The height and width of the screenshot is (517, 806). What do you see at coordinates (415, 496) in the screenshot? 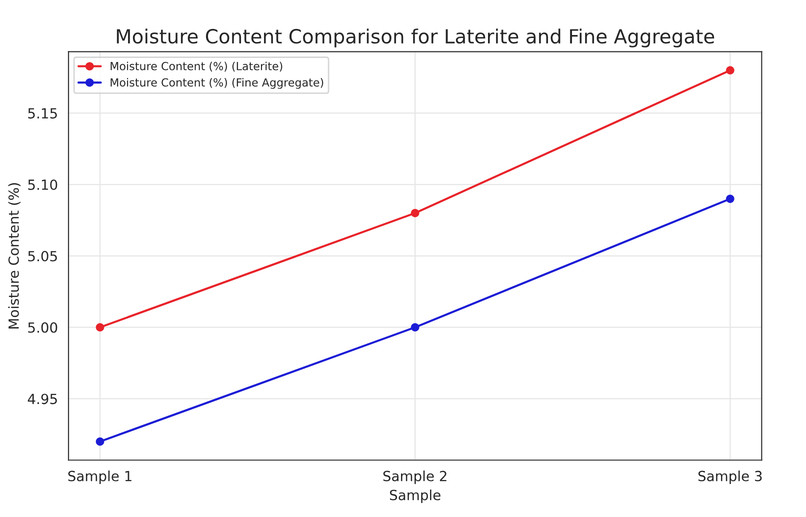
I see `x-axis-title: Sample` at bounding box center [415, 496].